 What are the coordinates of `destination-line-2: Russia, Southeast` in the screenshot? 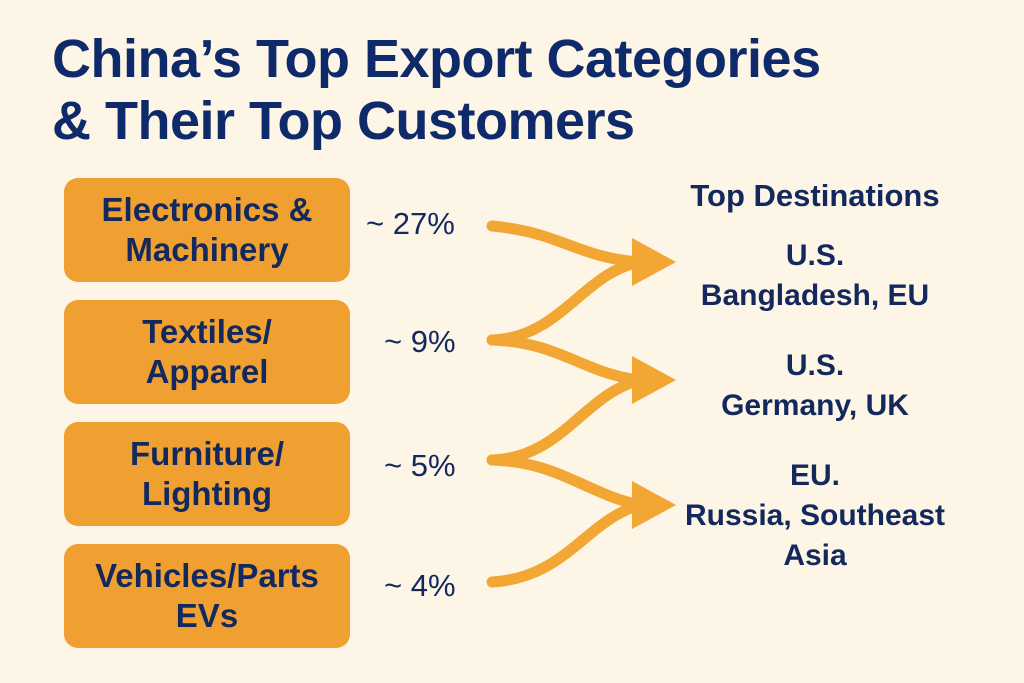 It's located at (815, 515).